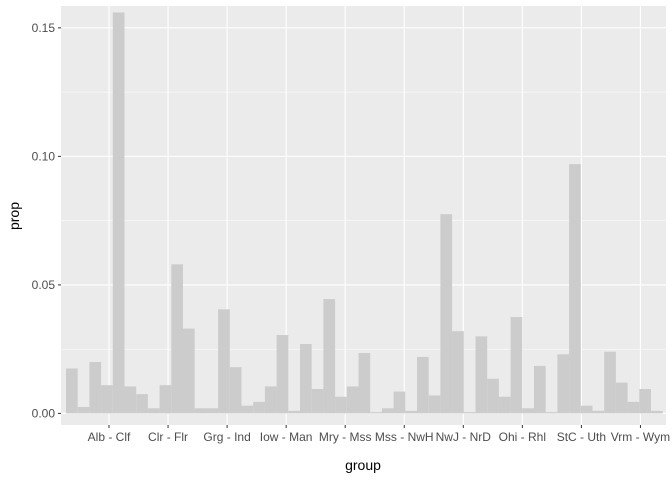  What do you see at coordinates (44, 156) in the screenshot?
I see `y-tick-label: 0.10` at bounding box center [44, 156].